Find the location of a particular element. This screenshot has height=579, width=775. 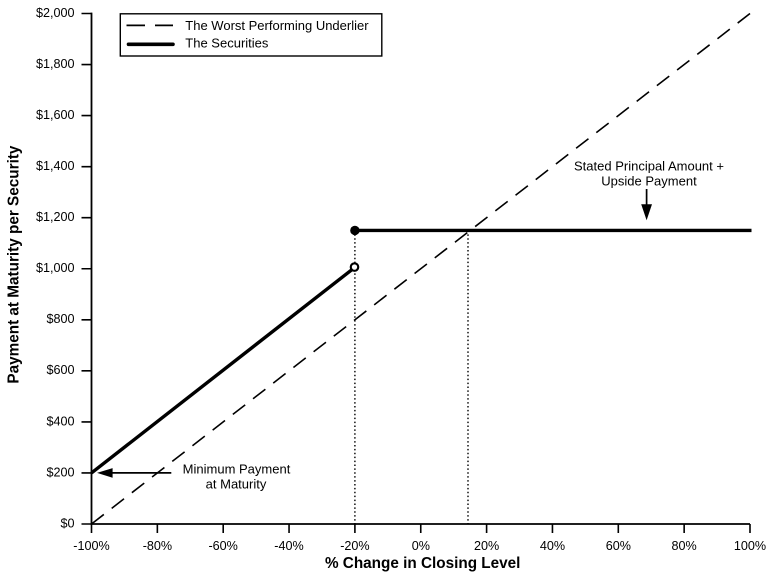

svg-text: 60% is located at coordinates (618, 546).